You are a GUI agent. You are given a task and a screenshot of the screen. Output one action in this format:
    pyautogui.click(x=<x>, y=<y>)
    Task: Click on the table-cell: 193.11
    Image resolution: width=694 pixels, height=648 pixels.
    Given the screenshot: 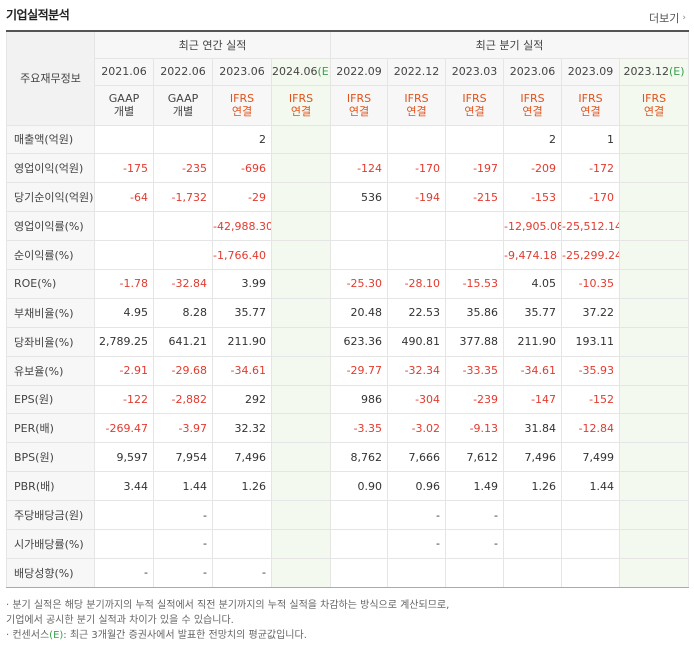 What is the action you would take?
    pyautogui.click(x=591, y=341)
    